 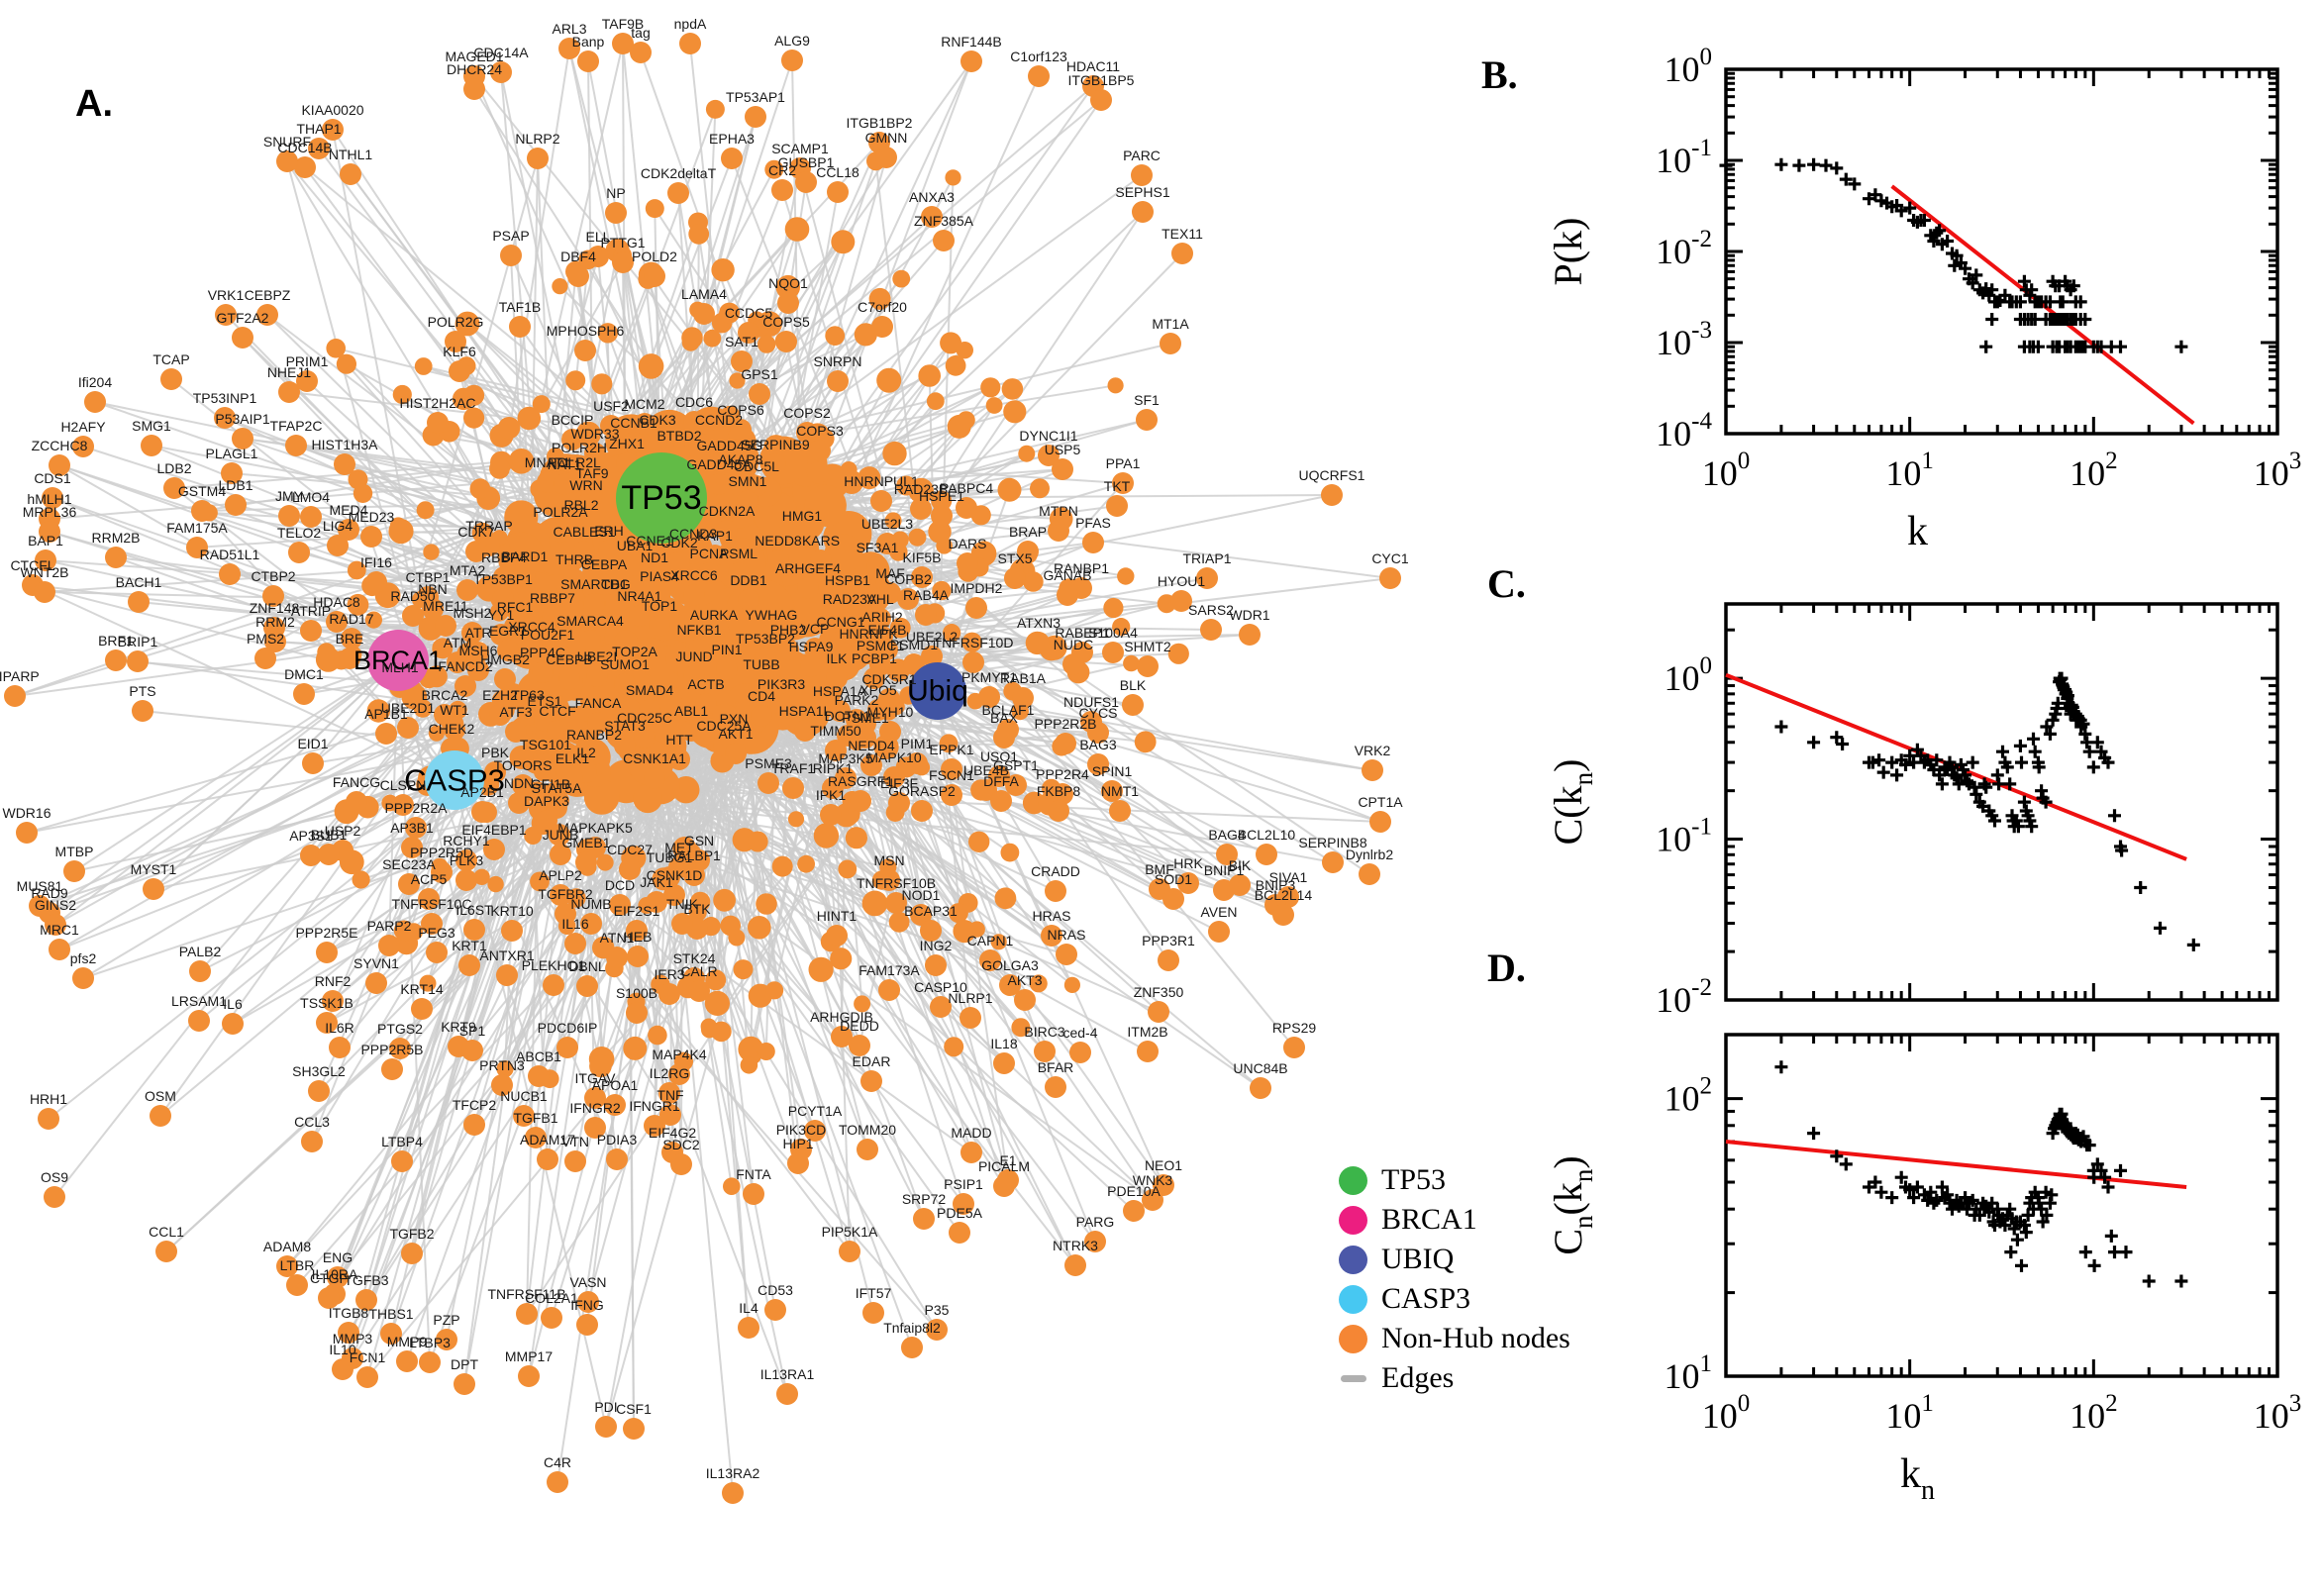 What do you see at coordinates (1123, 463) in the screenshot?
I see `network-node-label: PPA1` at bounding box center [1123, 463].